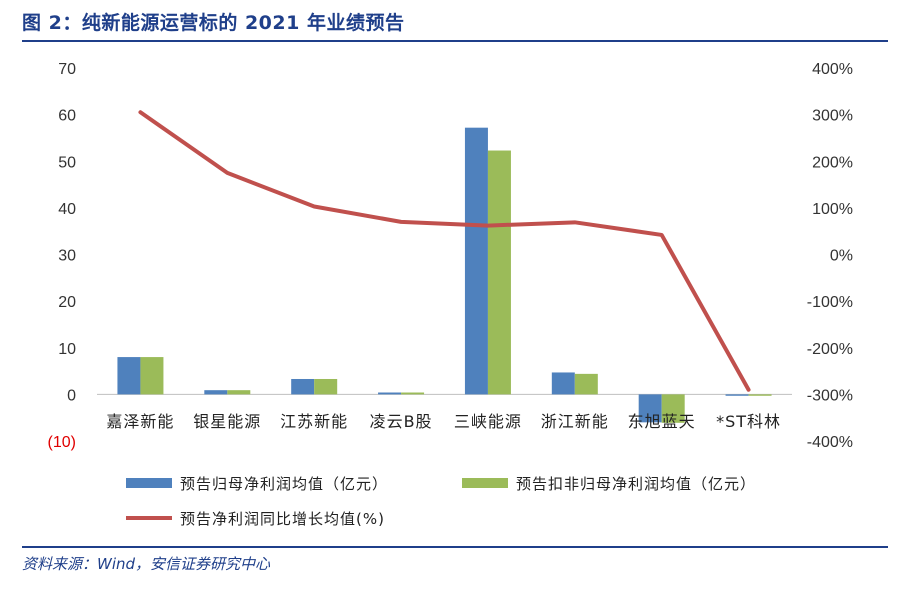 The image size is (910, 604). I want to click on right-tick-label: 400%, so click(832, 69).